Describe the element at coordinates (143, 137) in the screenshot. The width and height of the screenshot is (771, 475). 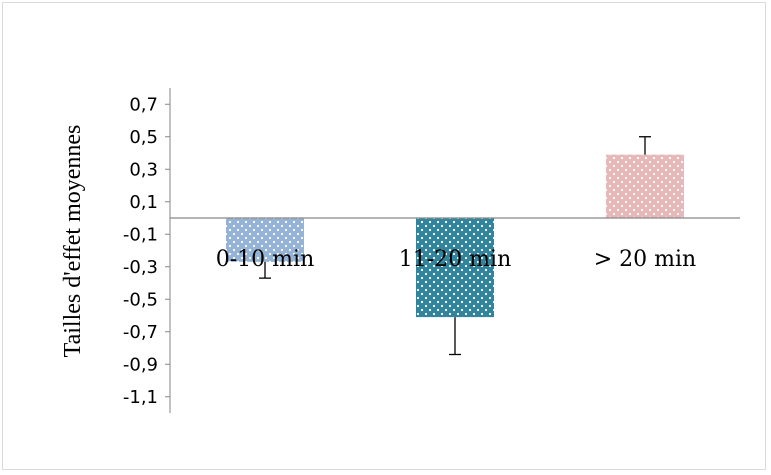
I see `y-tick-label: 0,5` at that location.